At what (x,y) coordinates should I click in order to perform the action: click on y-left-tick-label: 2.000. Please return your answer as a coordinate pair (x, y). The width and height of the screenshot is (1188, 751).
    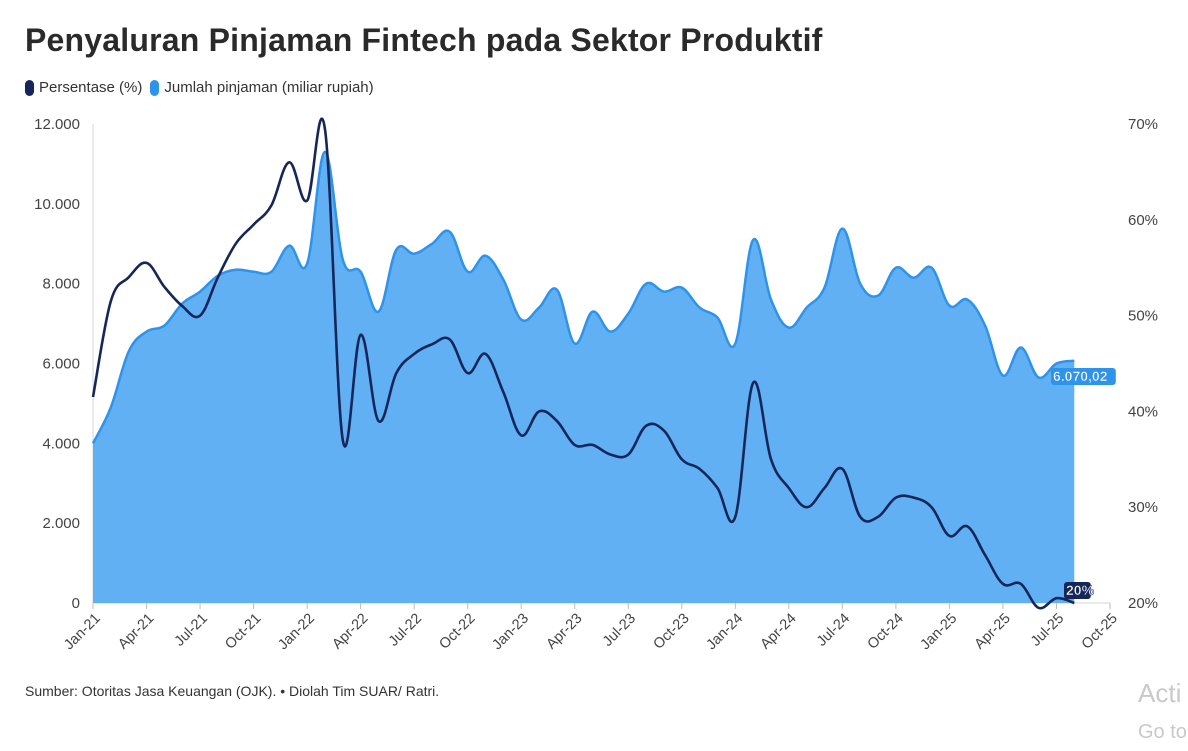
    Looking at the image, I should click on (61, 523).